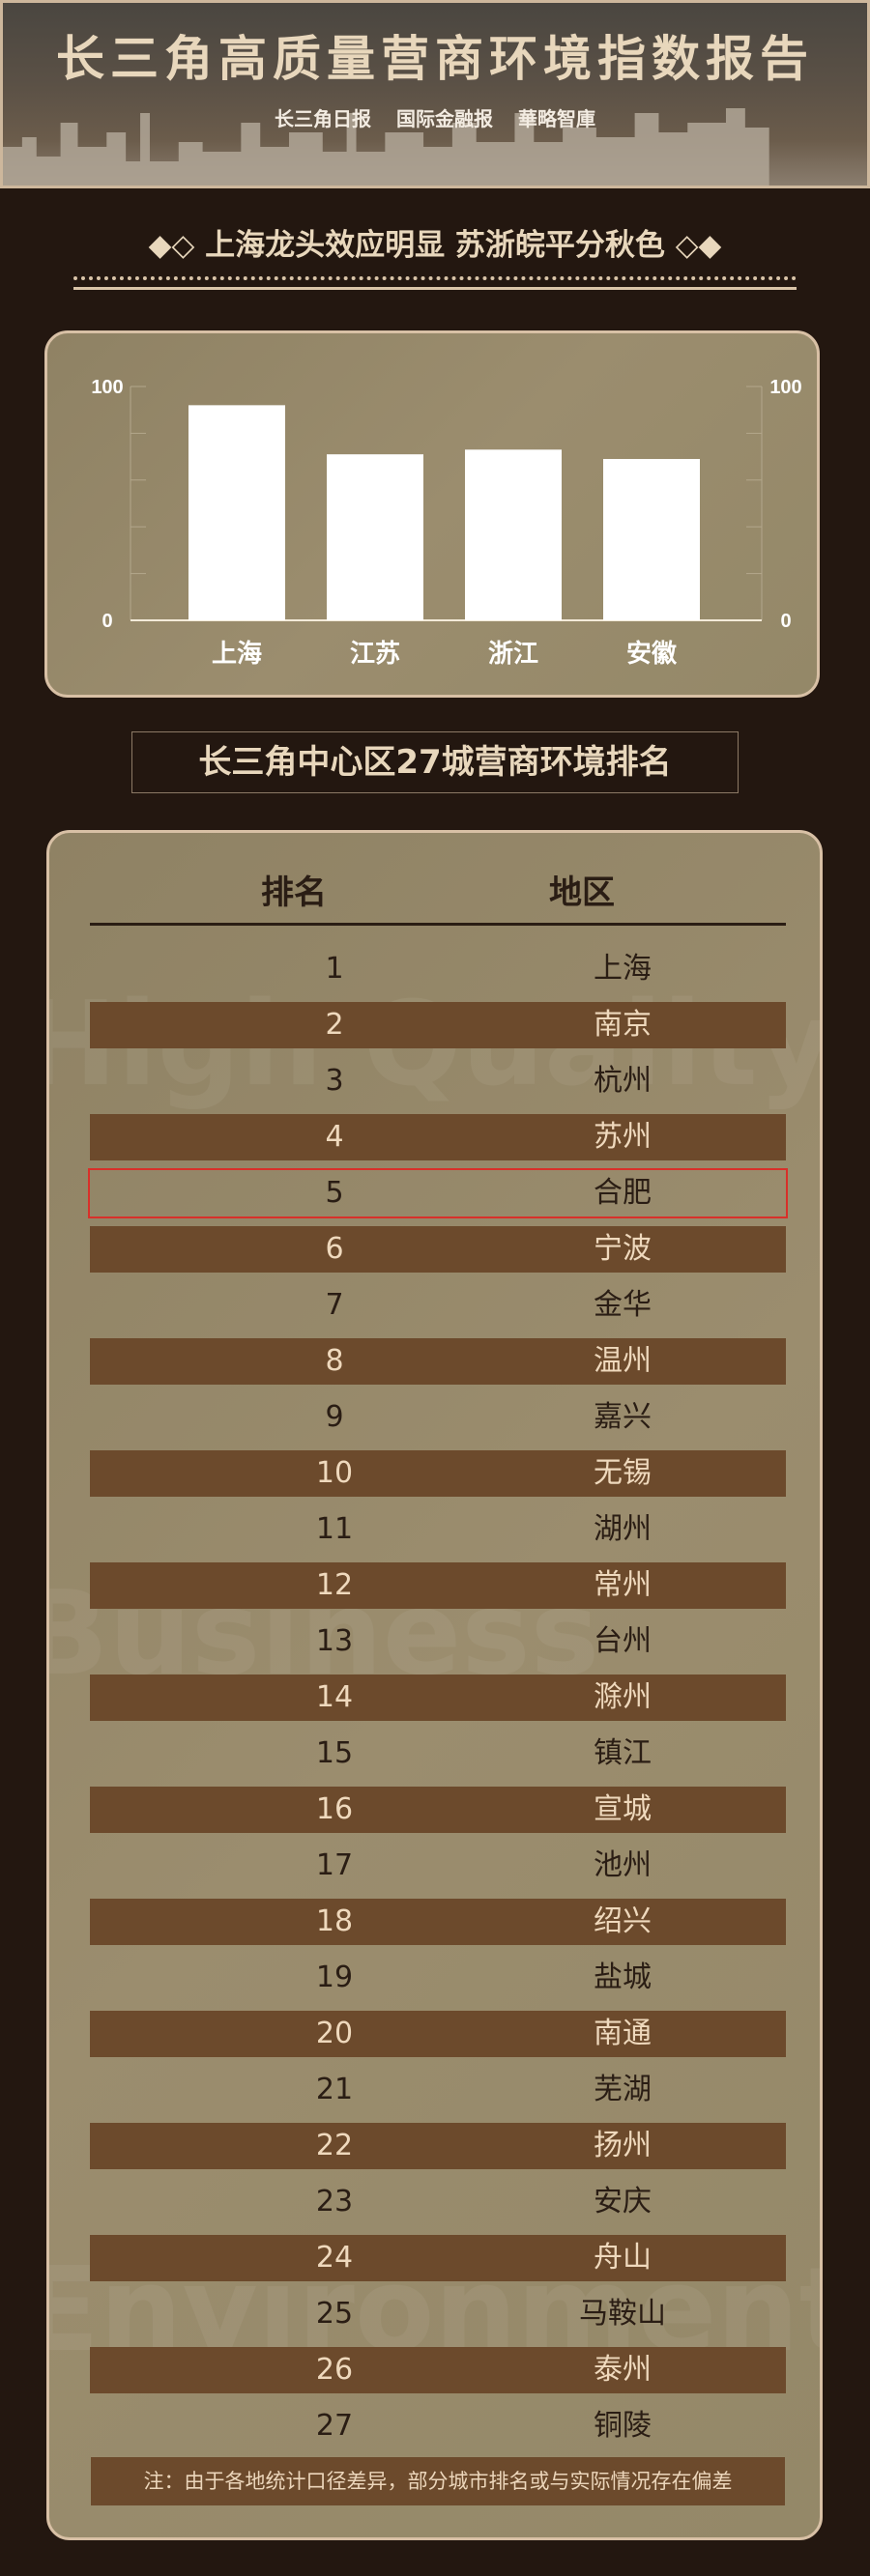  I want to click on y-tick-label: 100, so click(107, 388).